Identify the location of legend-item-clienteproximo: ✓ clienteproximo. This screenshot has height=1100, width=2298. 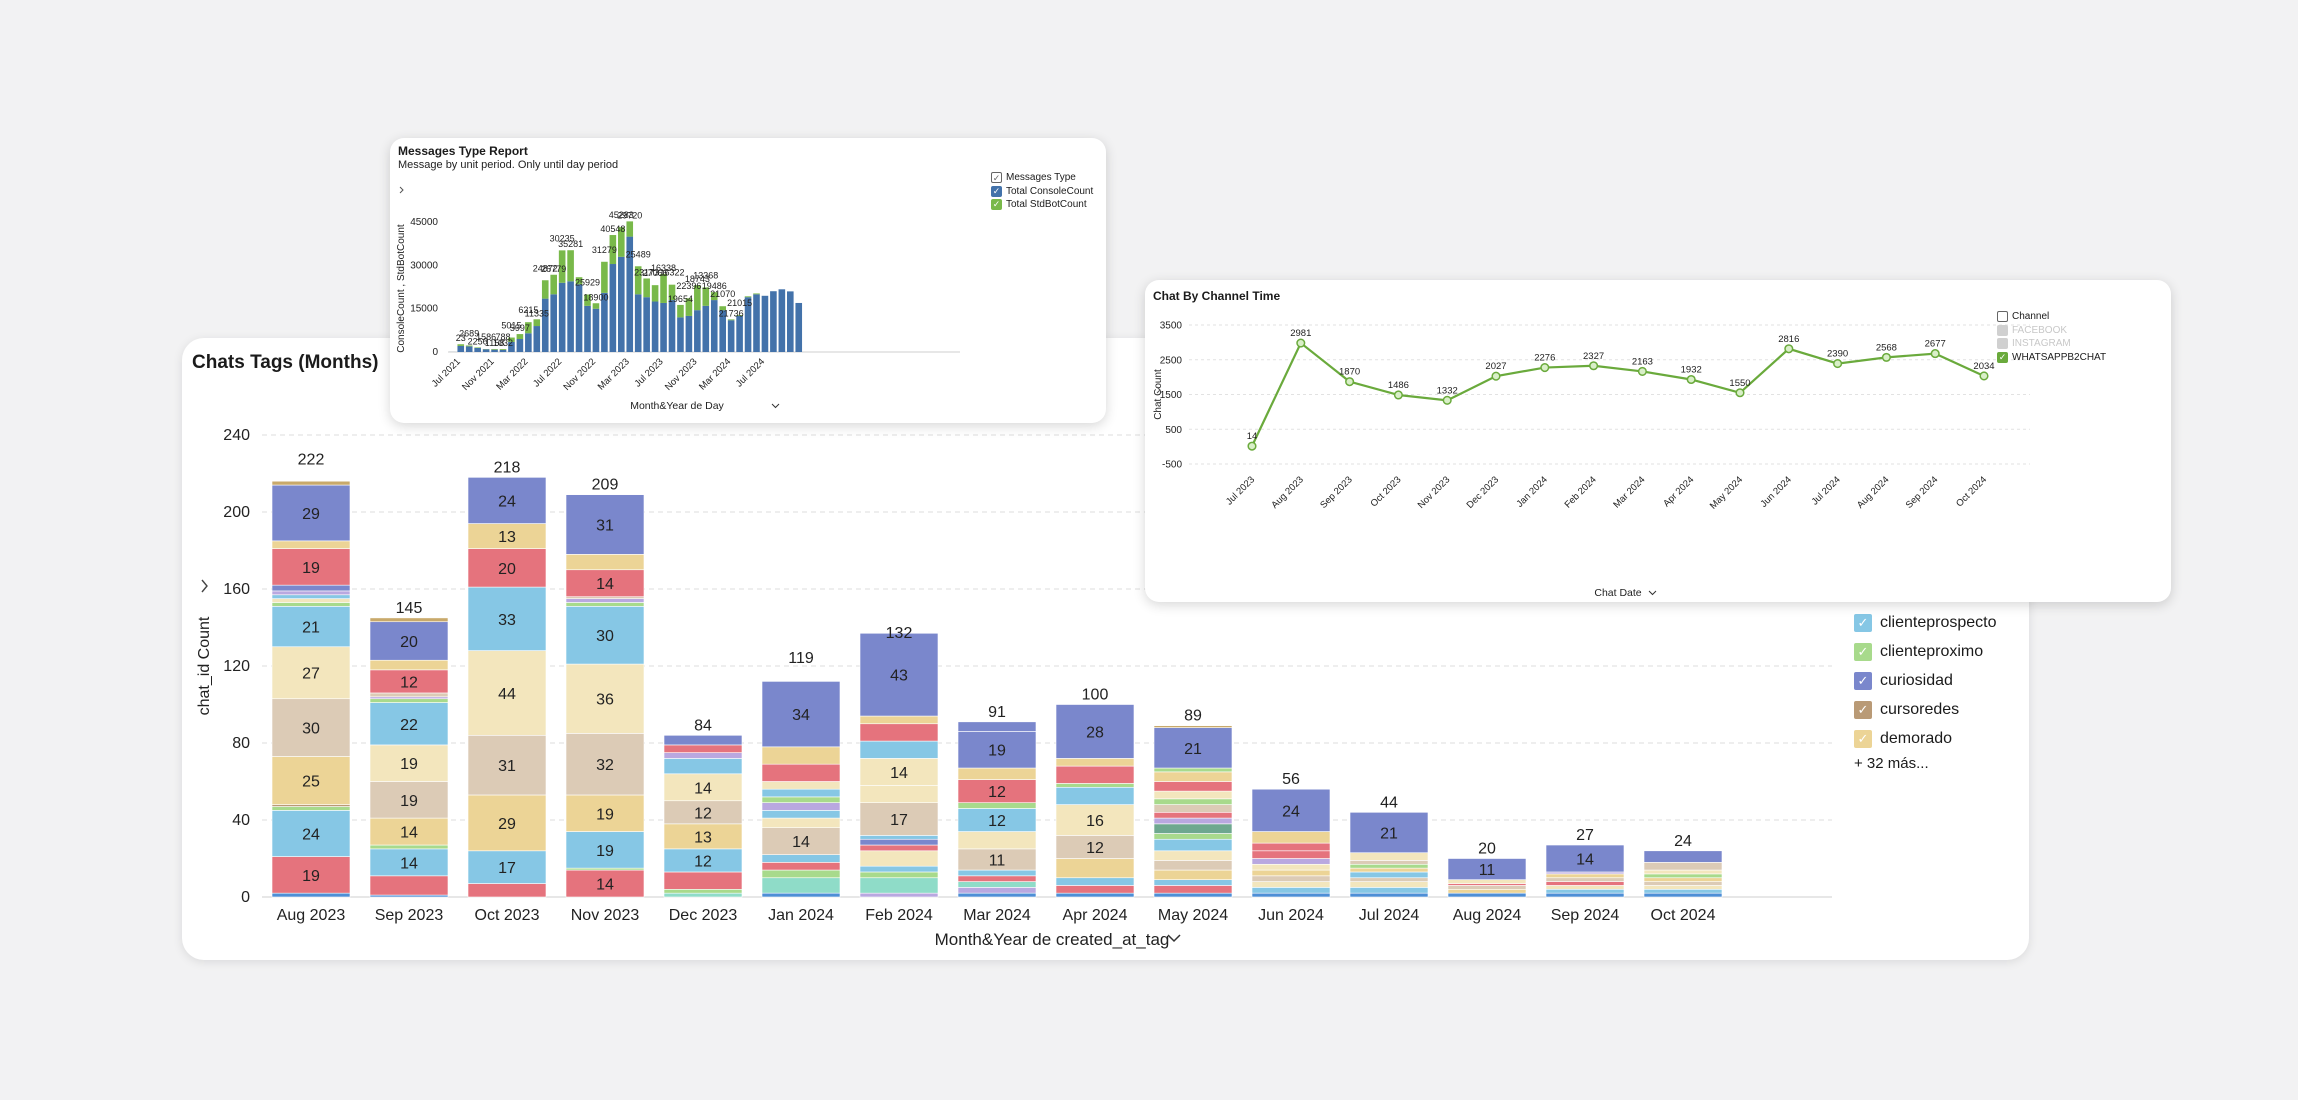
(1925, 651).